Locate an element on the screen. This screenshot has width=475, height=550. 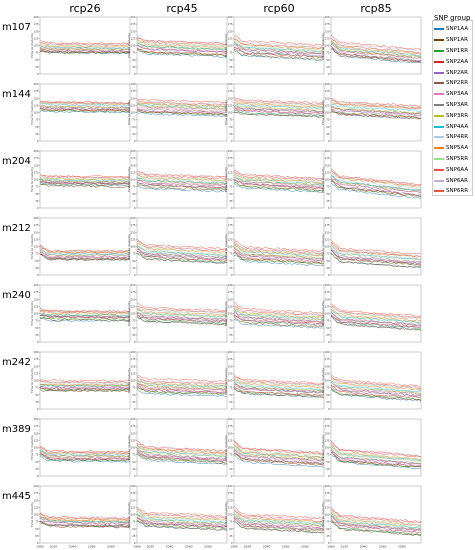
row-label-m107: m107 is located at coordinates (16, 27).